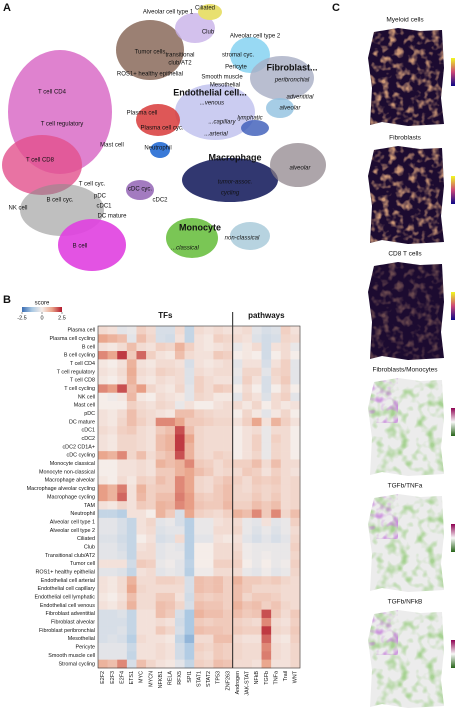 The height and width of the screenshot is (718, 474). I want to click on column-label: E2F3, so click(113, 677).